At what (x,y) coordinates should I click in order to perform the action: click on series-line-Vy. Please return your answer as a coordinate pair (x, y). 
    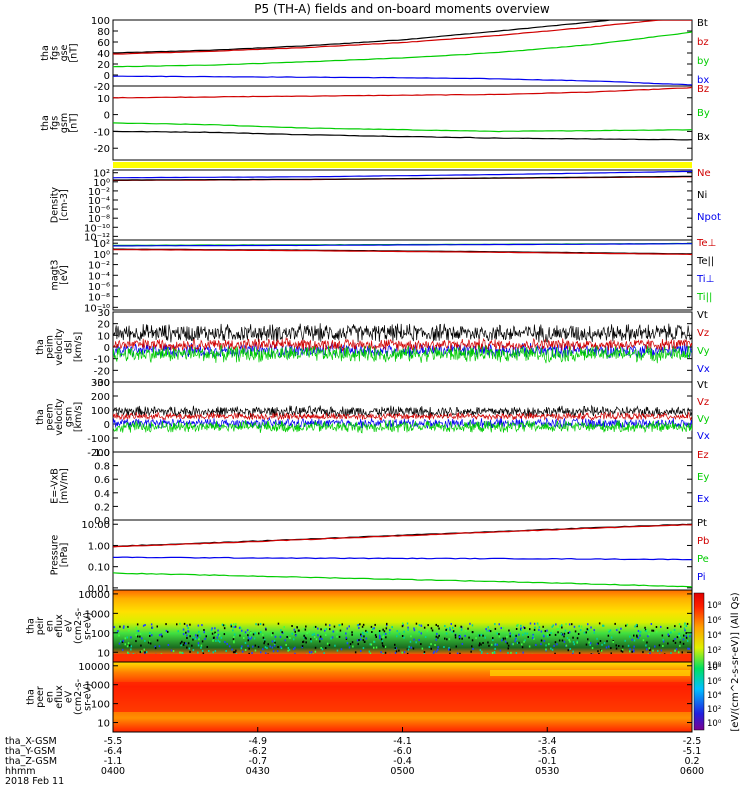
    Looking at the image, I should click on (402, 426).